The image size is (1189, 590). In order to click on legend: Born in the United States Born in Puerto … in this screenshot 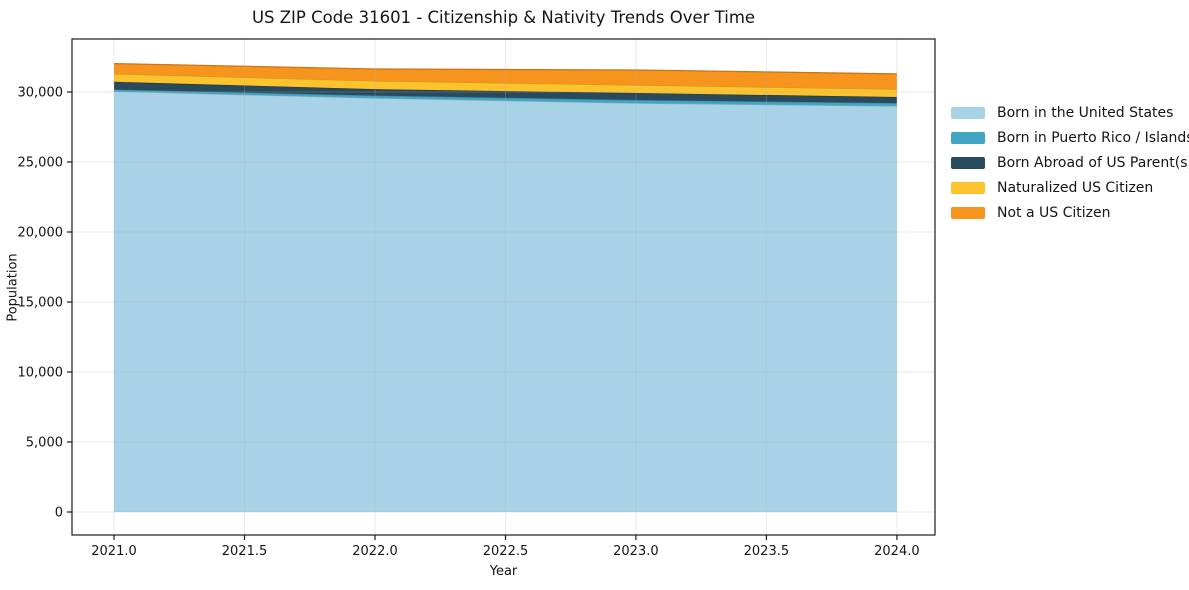, I will do `click(1070, 163)`.